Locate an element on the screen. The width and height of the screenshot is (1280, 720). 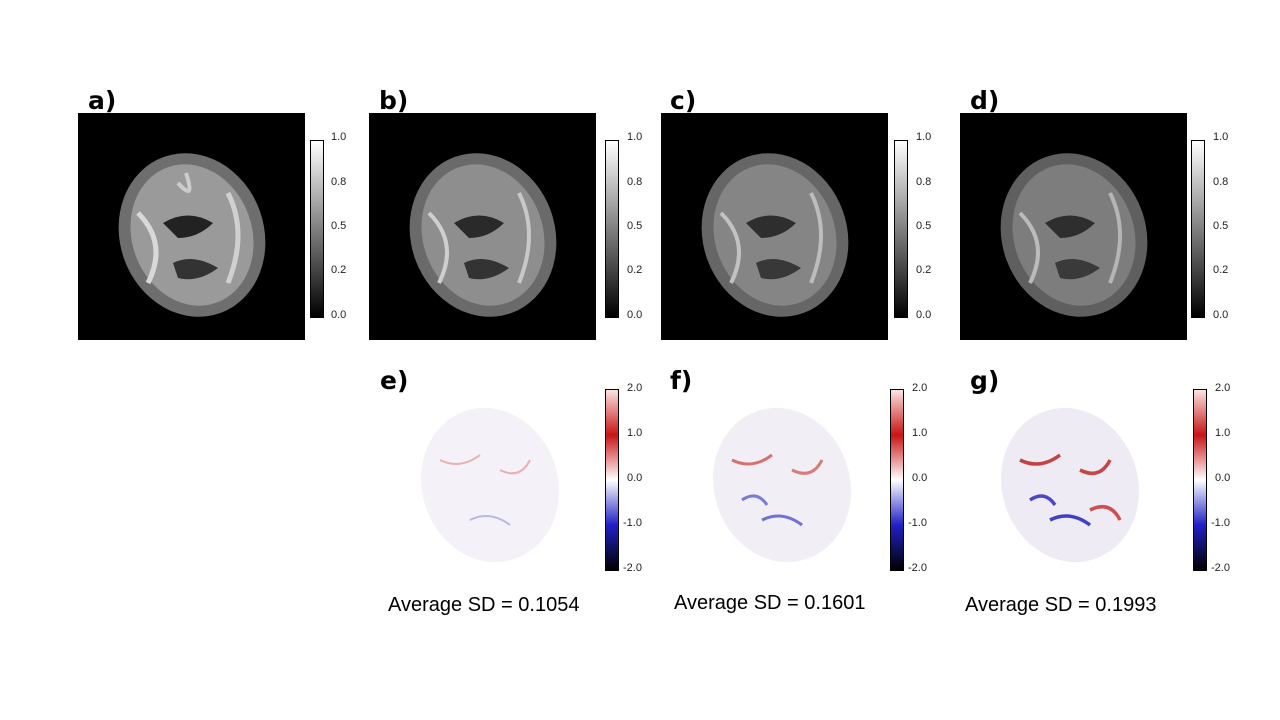
panel-label-a: a) is located at coordinates (102, 100).